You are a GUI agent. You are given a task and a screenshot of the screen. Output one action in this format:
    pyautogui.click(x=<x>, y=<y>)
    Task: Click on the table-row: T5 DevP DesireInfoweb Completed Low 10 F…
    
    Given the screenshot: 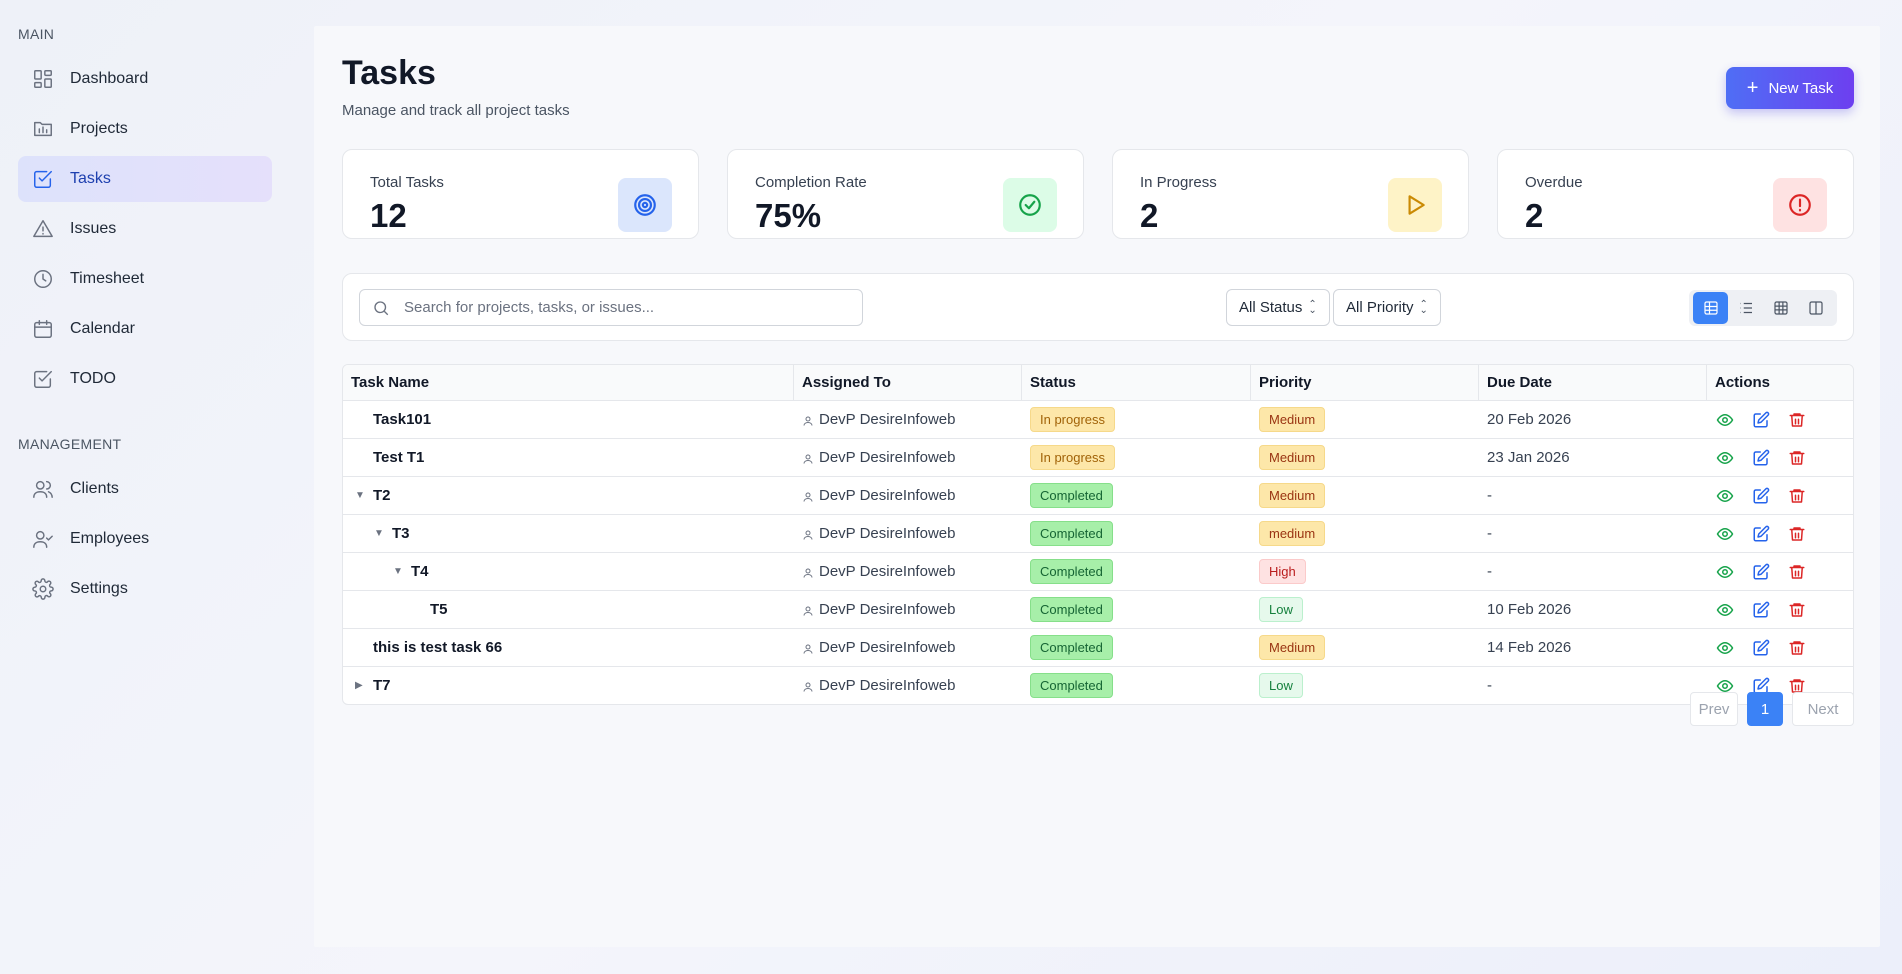 What is the action you would take?
    pyautogui.click(x=1098, y=610)
    